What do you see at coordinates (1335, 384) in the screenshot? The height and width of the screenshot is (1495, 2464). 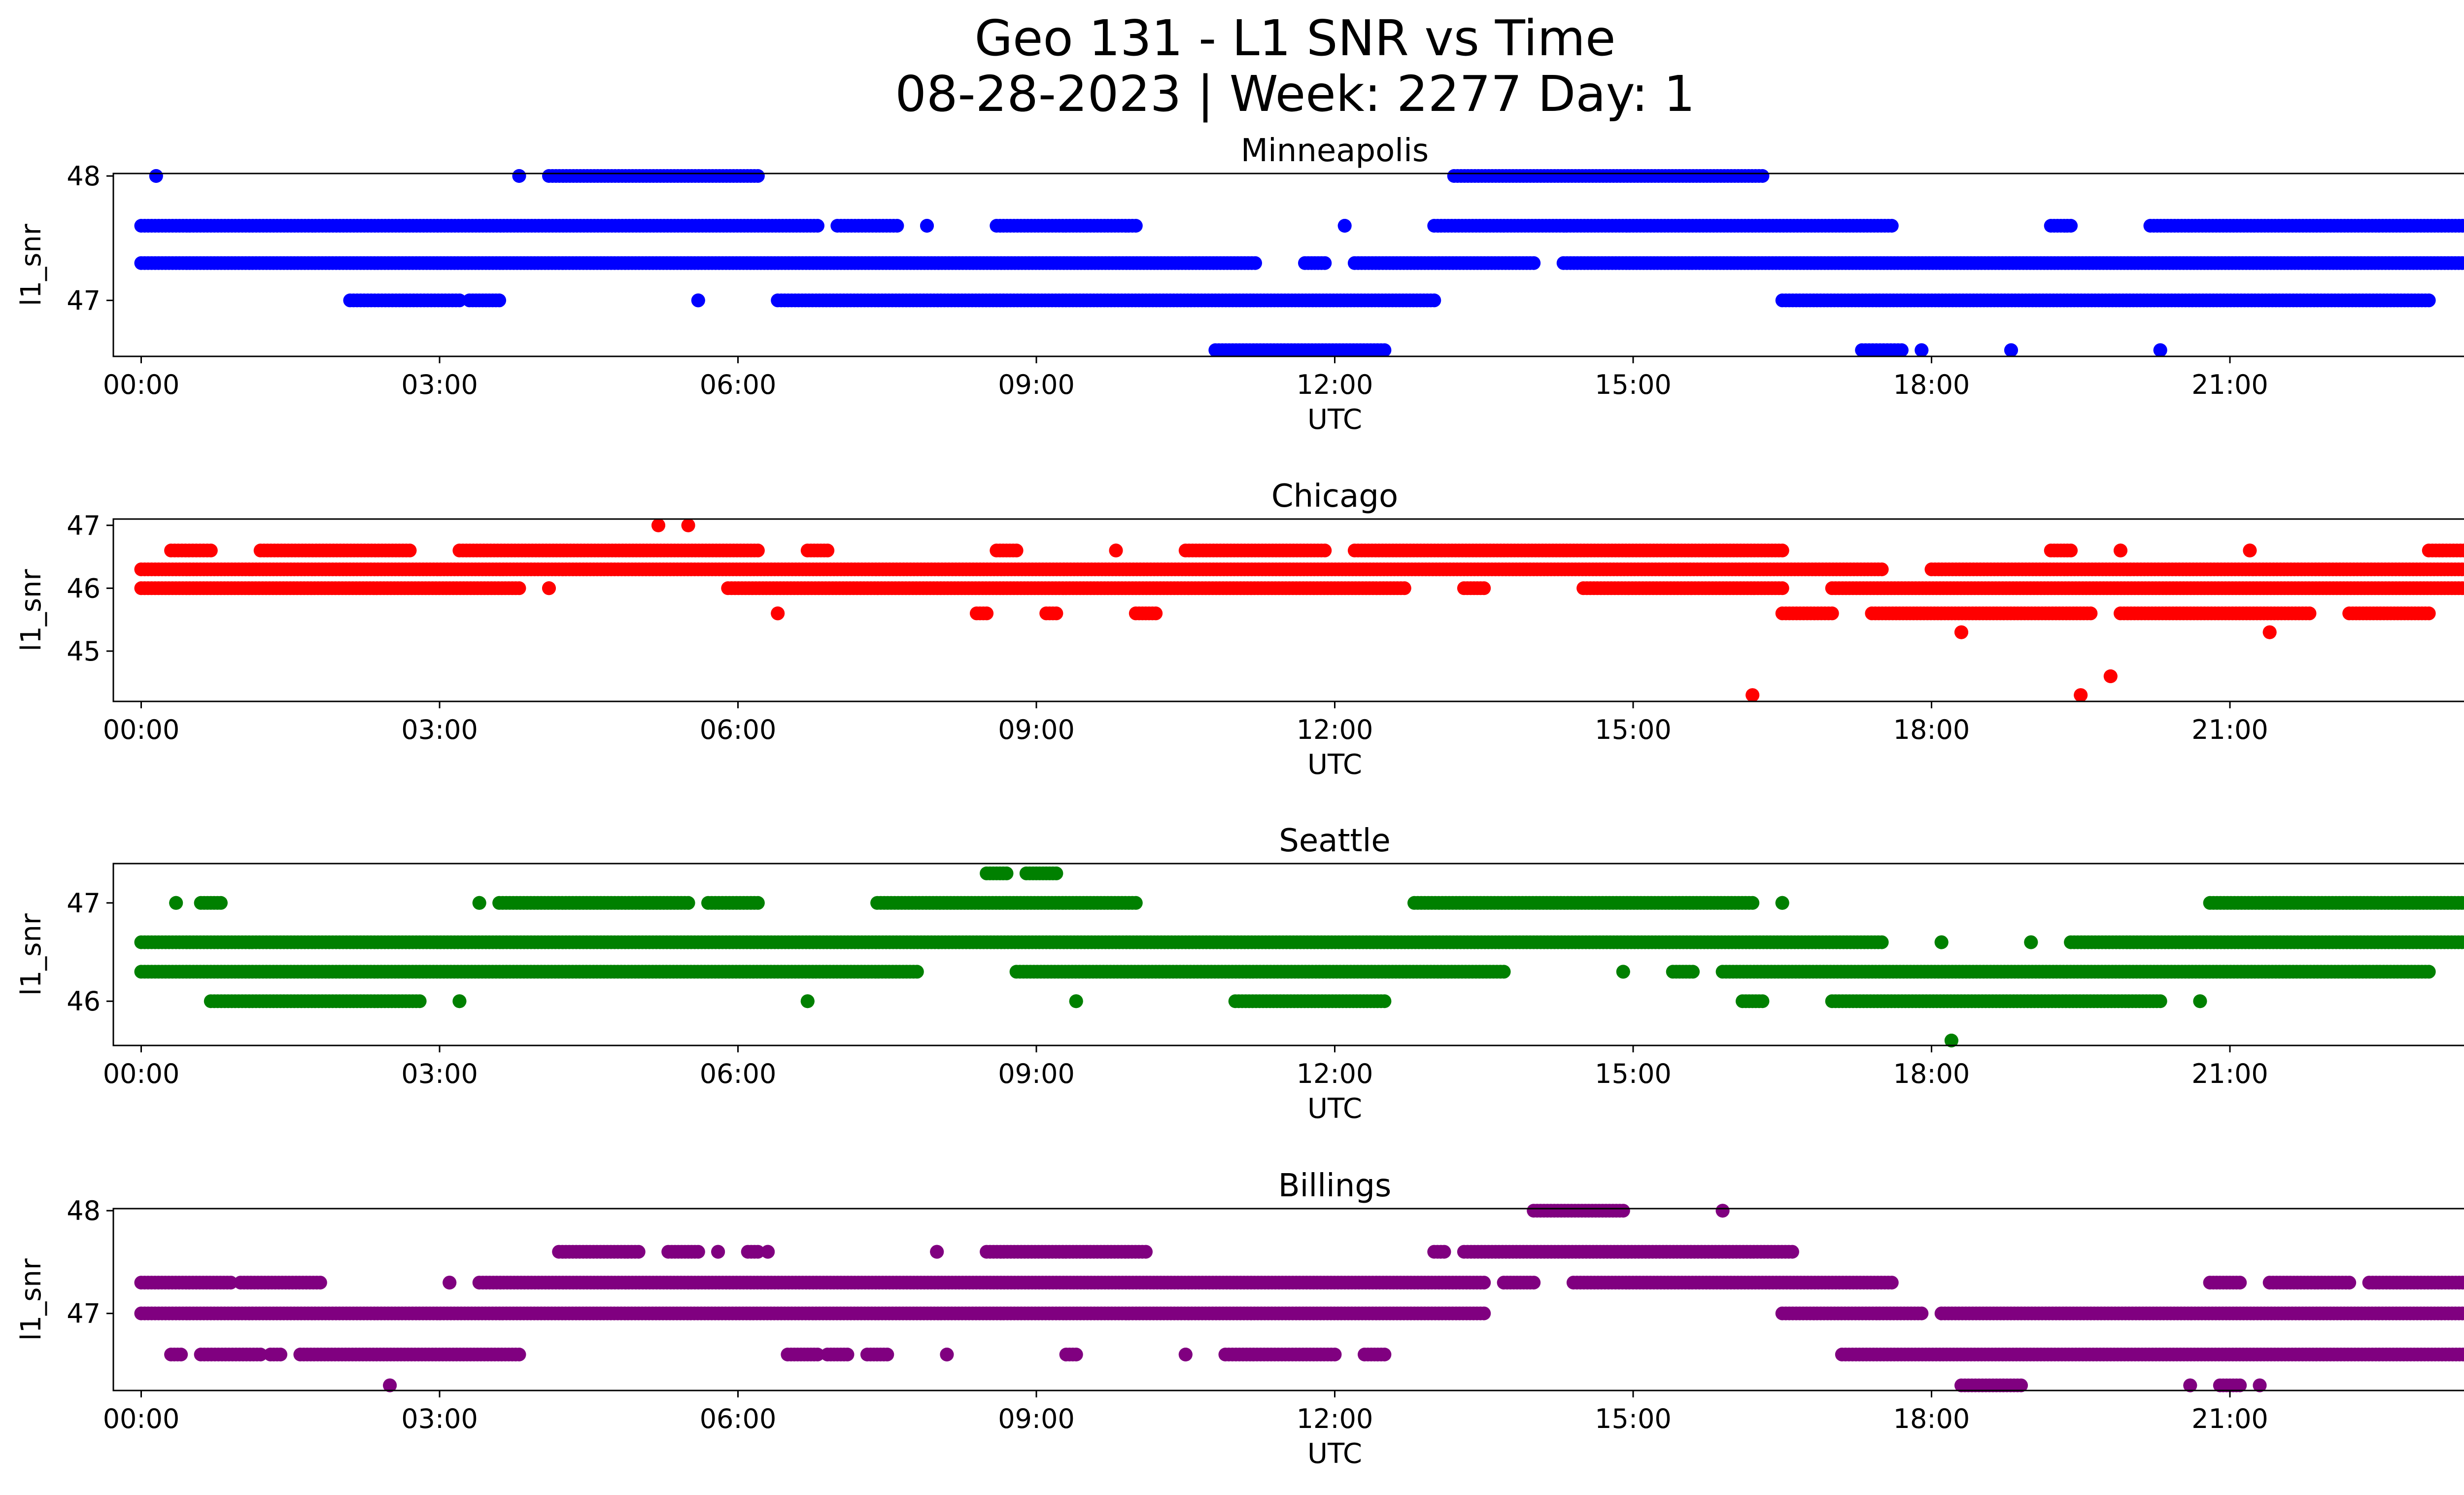 I see `x-tick-label: 12:00` at bounding box center [1335, 384].